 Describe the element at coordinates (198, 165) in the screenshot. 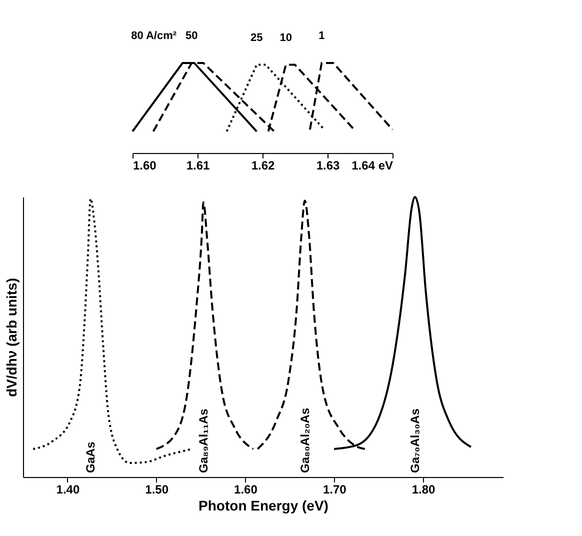

I see `x-tick-label: 1.61` at that location.